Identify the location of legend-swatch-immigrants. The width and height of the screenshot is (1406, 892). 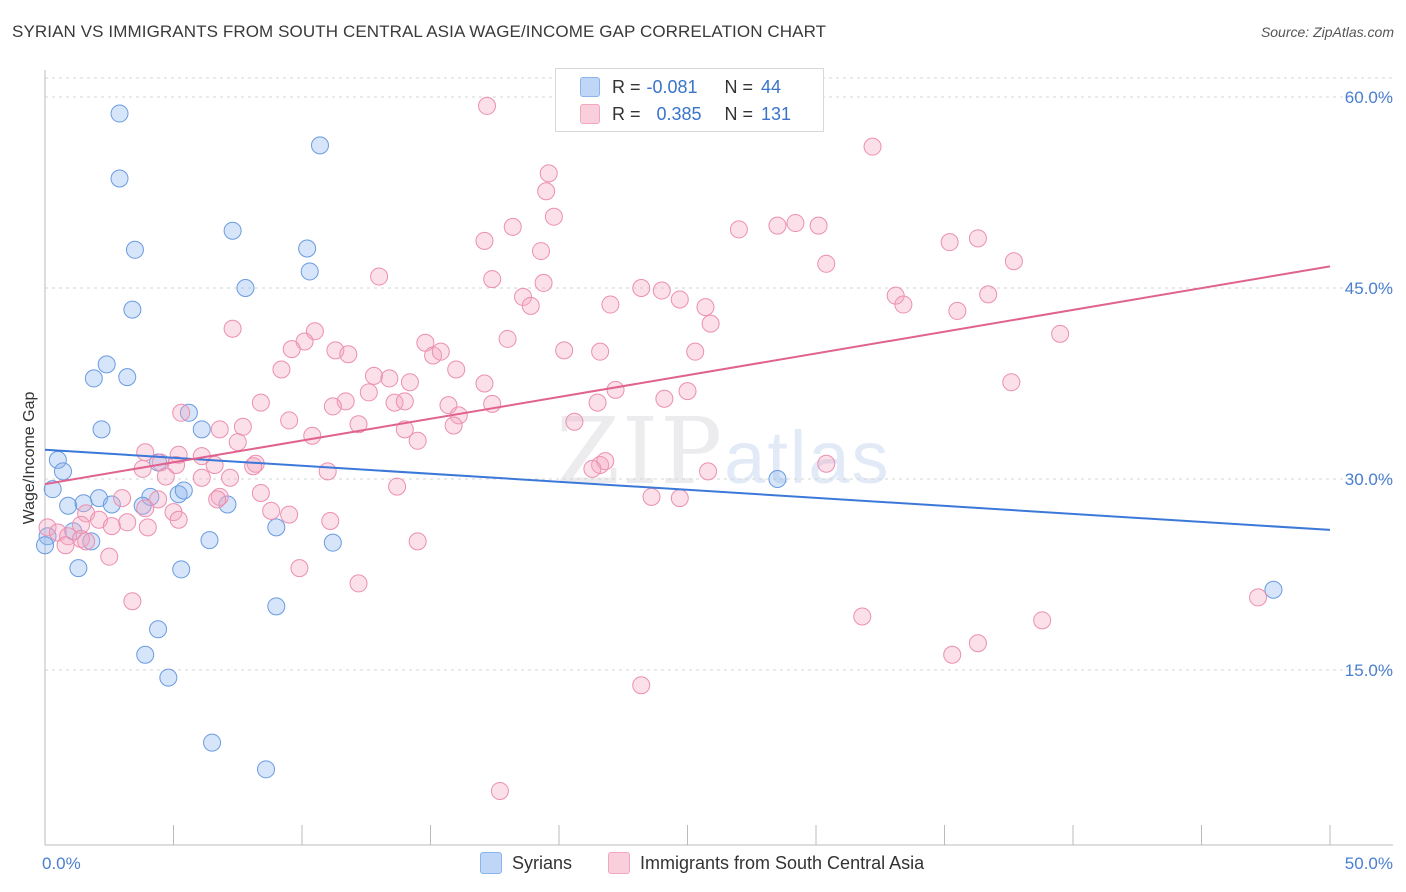
(590, 114).